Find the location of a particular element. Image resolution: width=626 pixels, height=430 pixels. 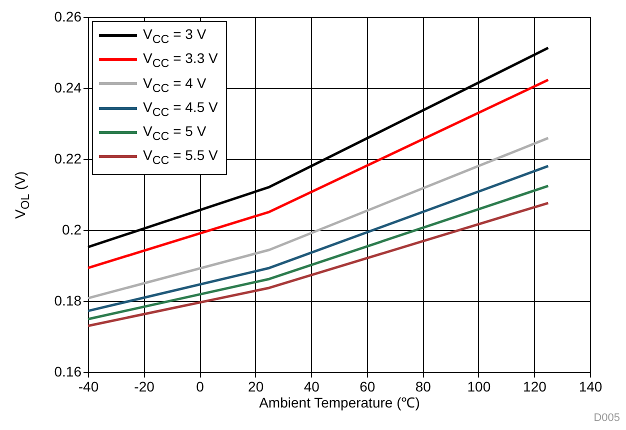

x-tick-label: -20 is located at coordinates (144, 386).